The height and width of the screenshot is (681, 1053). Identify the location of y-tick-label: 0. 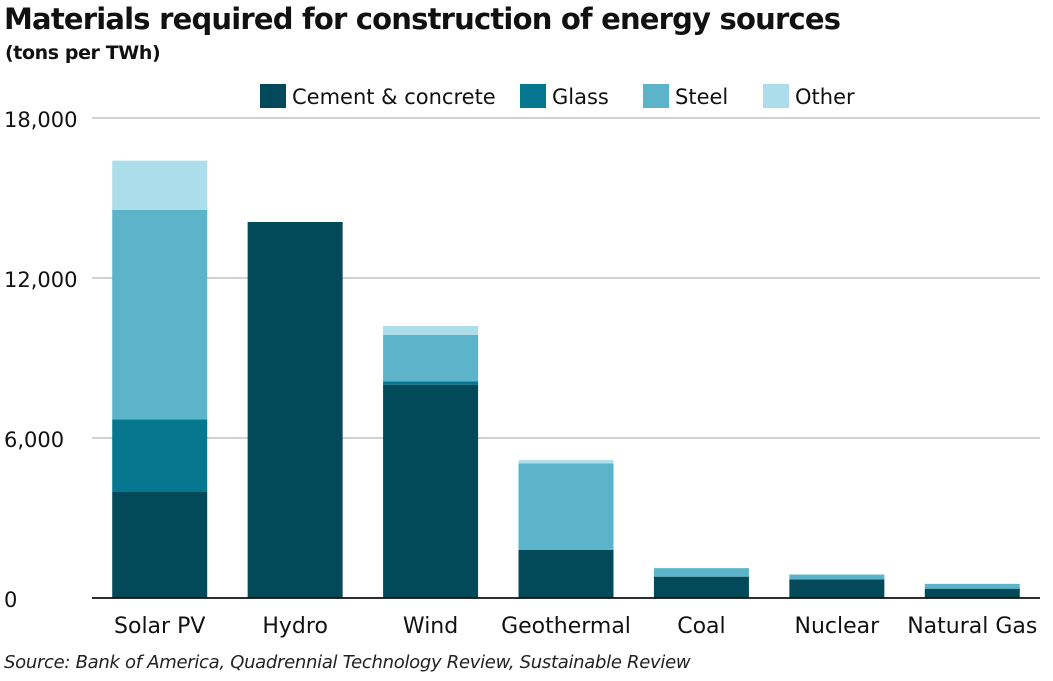
(10, 600).